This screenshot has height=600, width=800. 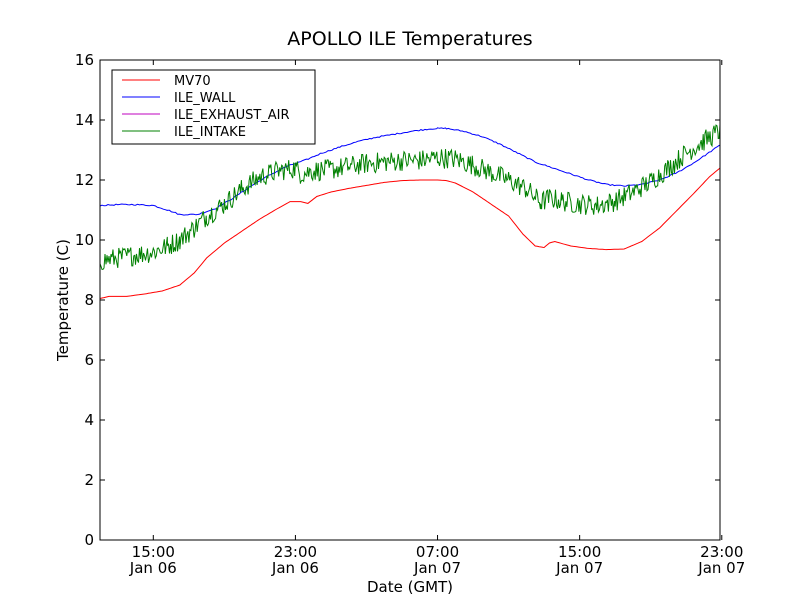 I want to click on legend-box, so click(x=213, y=107).